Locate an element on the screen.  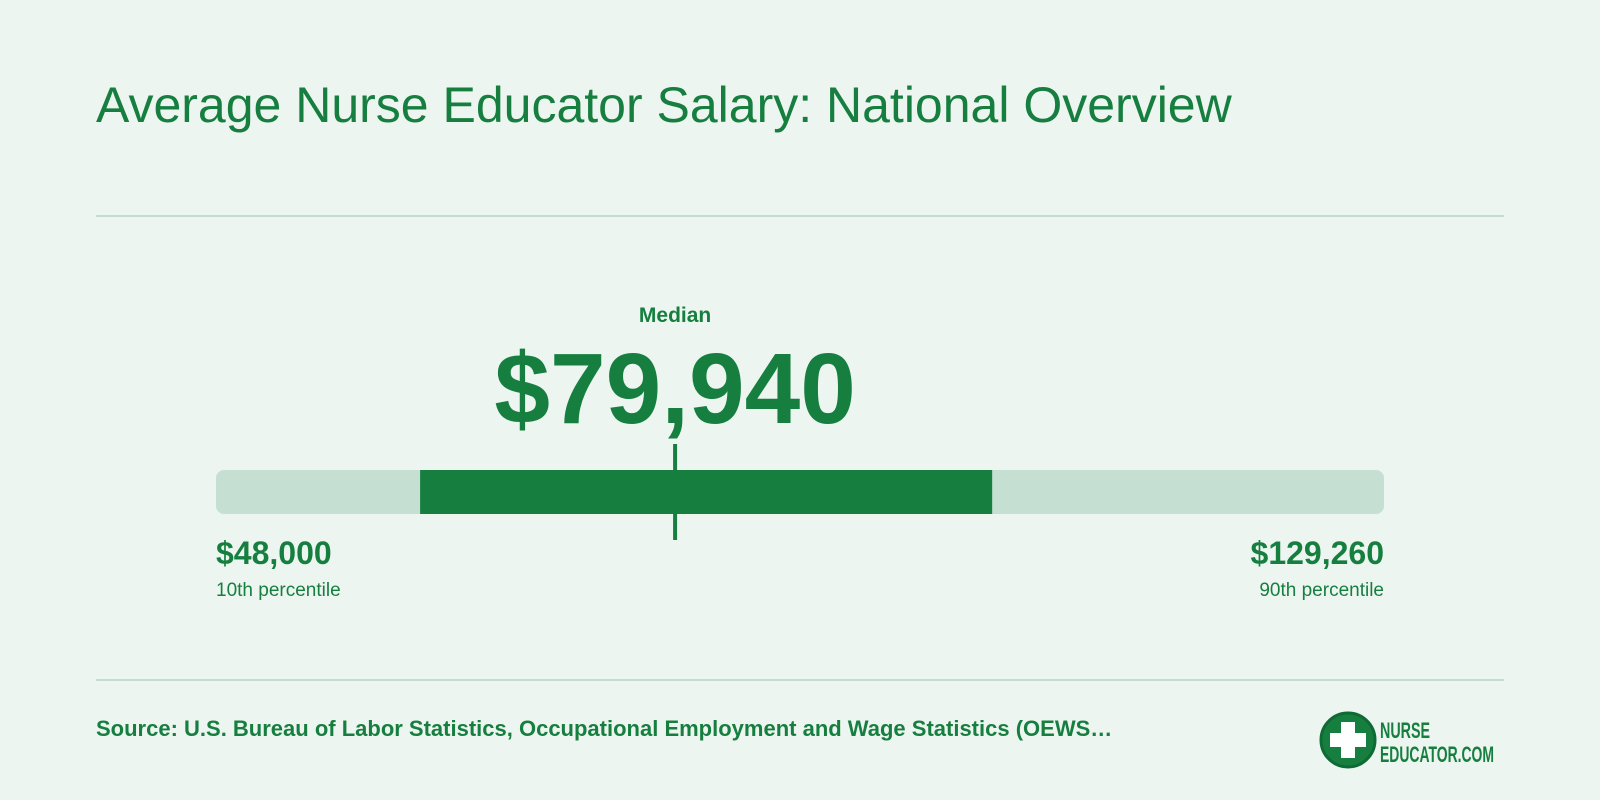
logo-text: NURSE is located at coordinates (1405, 730).